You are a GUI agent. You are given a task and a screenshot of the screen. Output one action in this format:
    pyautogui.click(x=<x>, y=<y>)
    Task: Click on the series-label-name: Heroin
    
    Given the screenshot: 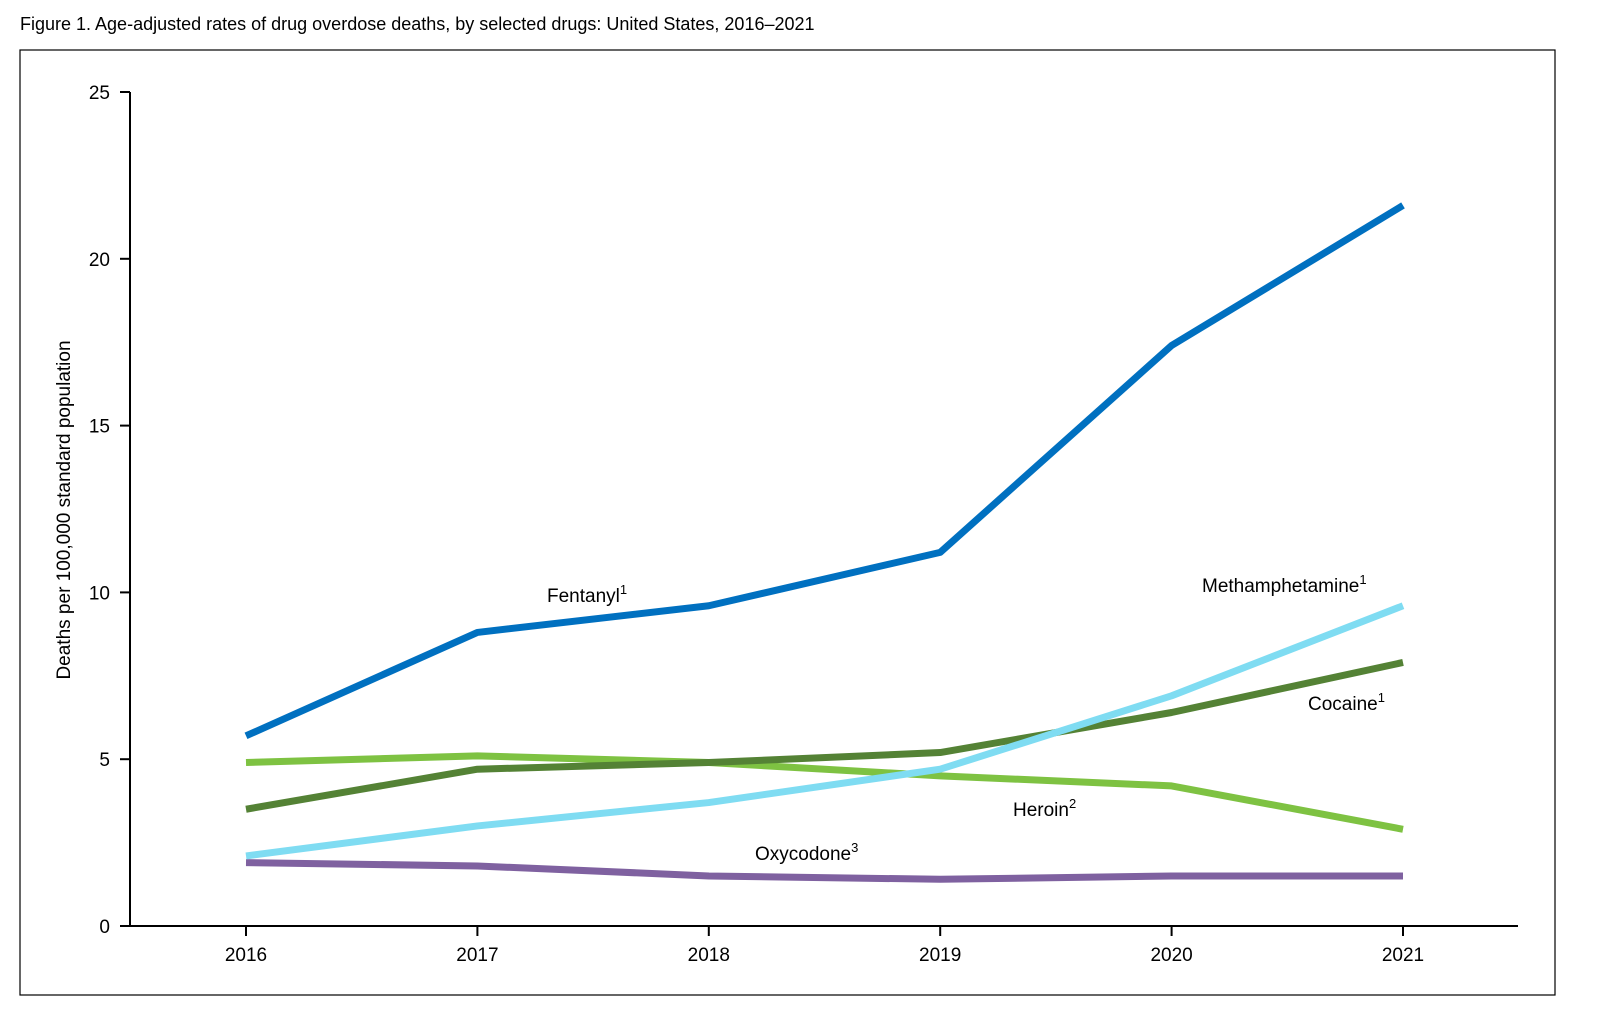 What is the action you would take?
    pyautogui.click(x=1041, y=810)
    